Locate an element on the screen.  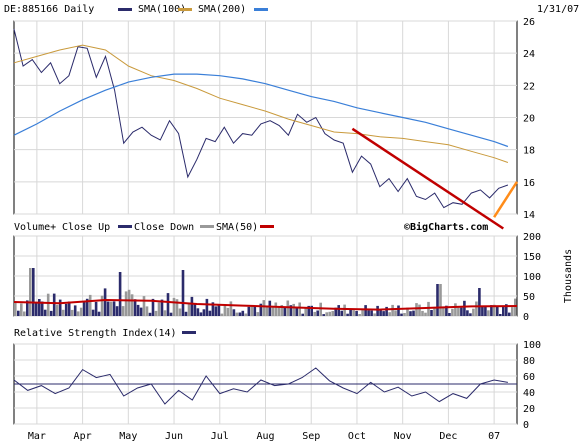
price-y-tick-label: 20 is located at coordinates (529, 119).